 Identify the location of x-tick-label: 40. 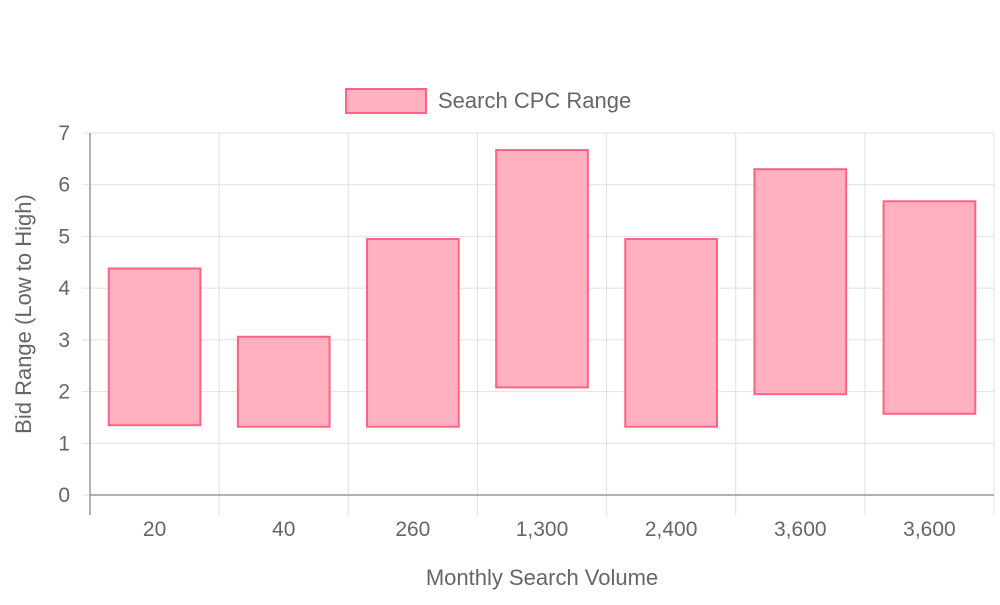
(283, 529).